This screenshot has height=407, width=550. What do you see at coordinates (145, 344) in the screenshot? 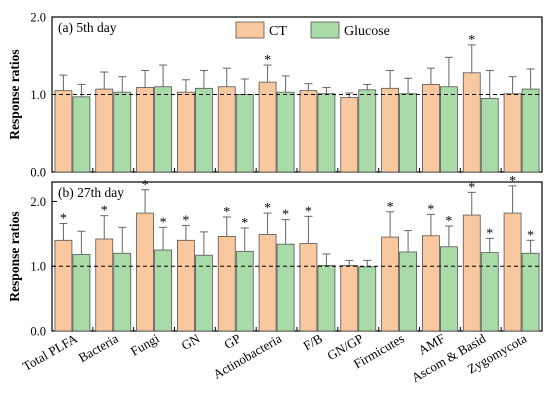
I see `category-label: Fungi` at bounding box center [145, 344].